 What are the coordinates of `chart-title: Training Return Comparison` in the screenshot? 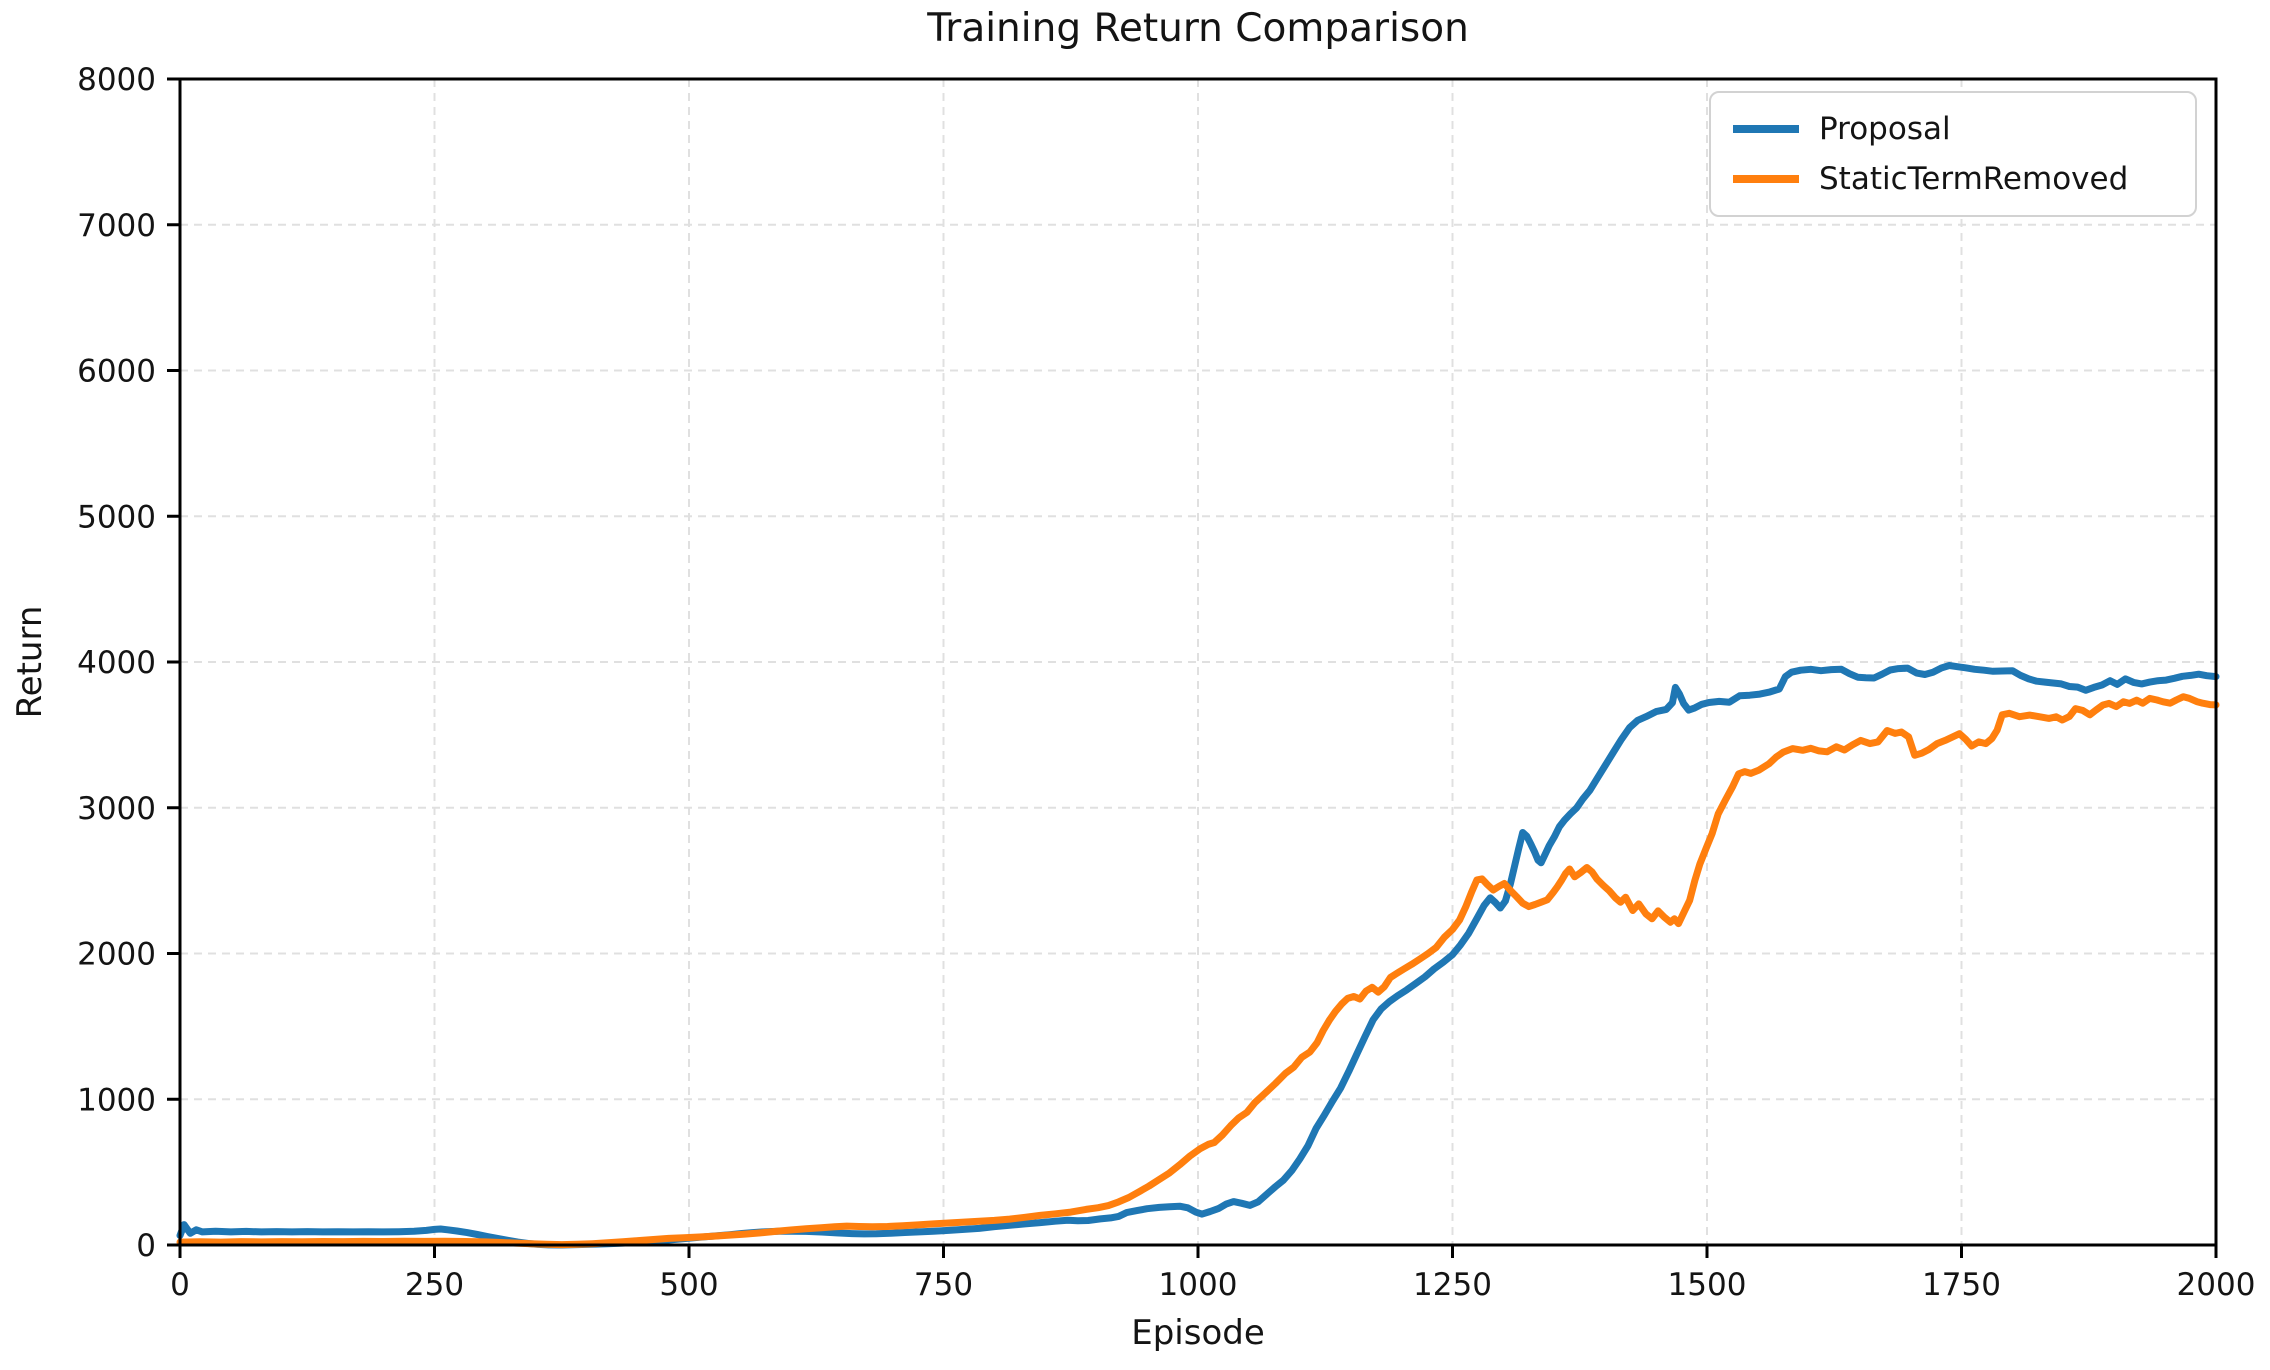 It's located at (1198, 28).